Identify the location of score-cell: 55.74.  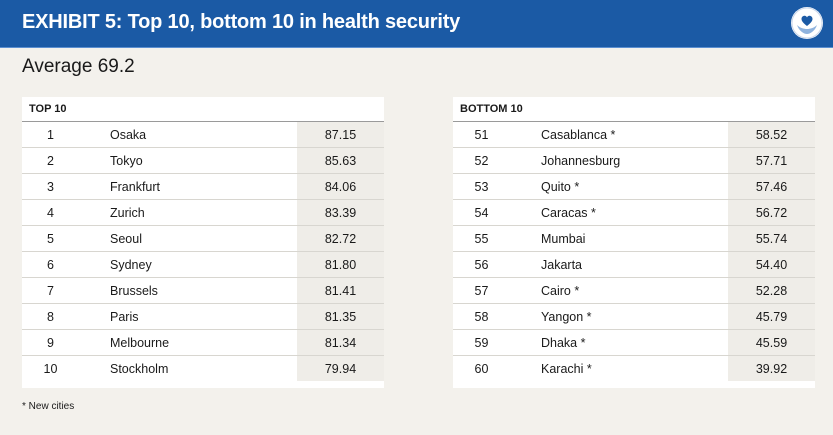
(771, 238).